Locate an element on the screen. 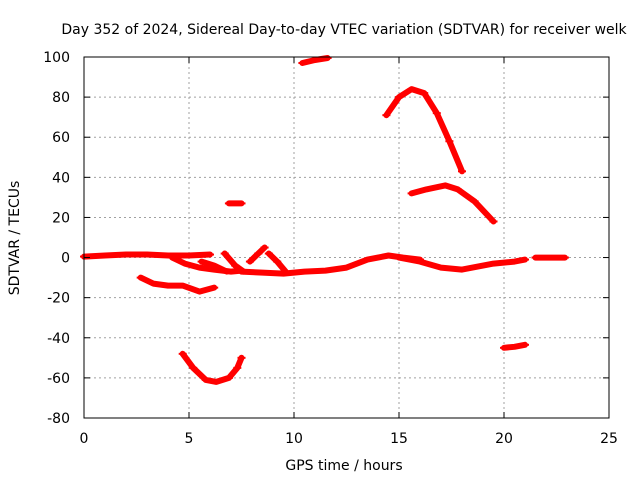 The height and width of the screenshot is (480, 640). y-tick-label: 0 is located at coordinates (65, 259).